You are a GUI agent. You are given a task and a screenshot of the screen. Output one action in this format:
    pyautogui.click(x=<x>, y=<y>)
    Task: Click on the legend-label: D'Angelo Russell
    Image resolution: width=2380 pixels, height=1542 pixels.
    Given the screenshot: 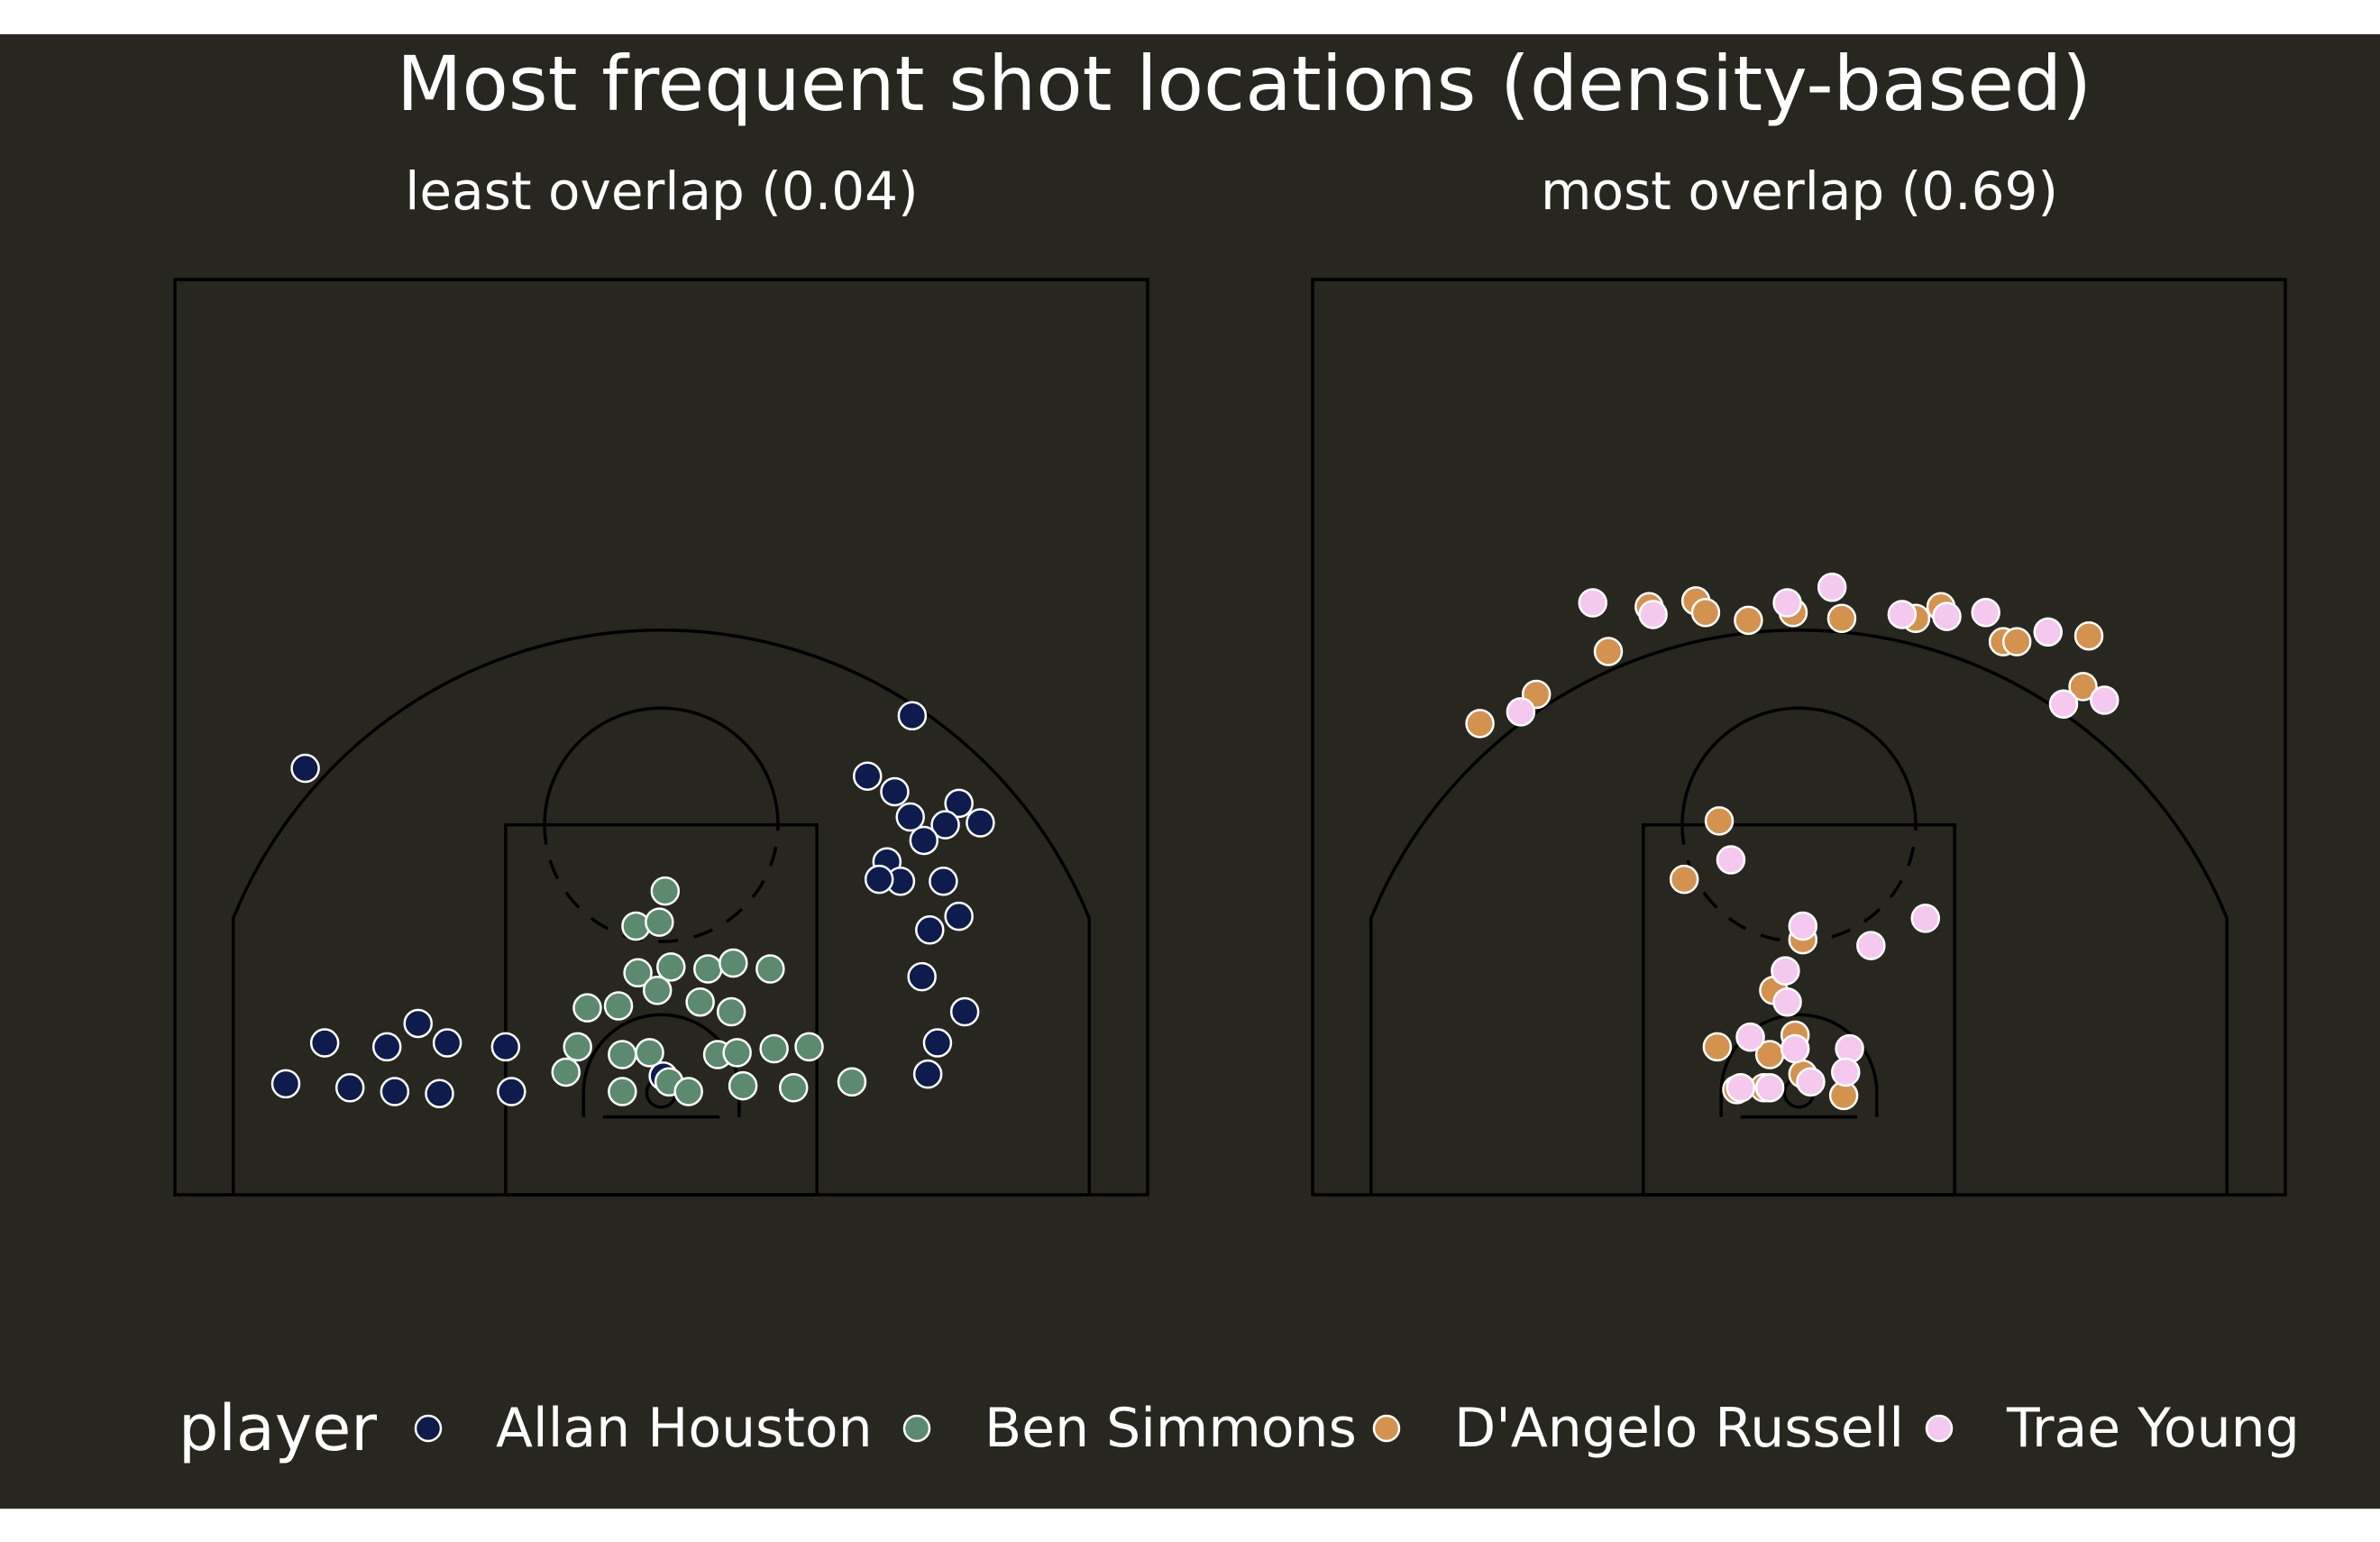 What is the action you would take?
    pyautogui.click(x=1679, y=1429)
    